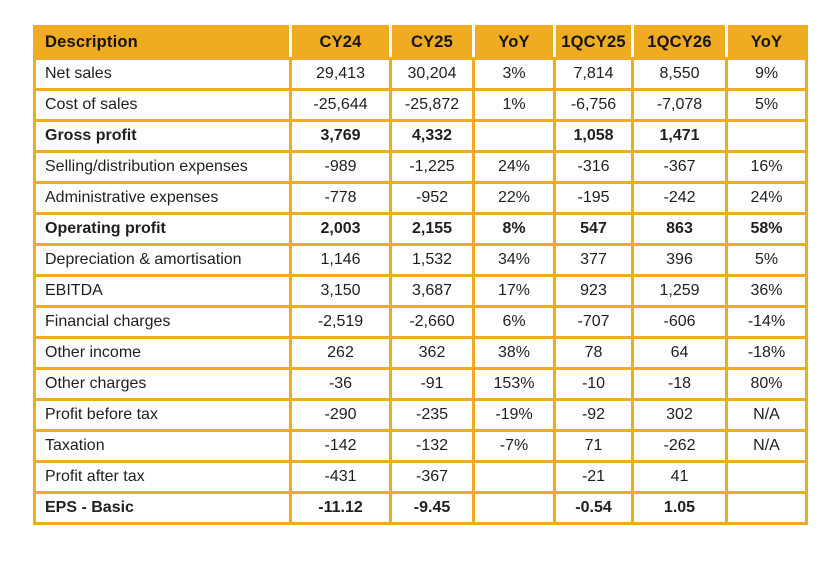 This screenshot has width=836, height=578. Describe the element at coordinates (679, 74) in the screenshot. I see `value-cell: 8,550` at that location.